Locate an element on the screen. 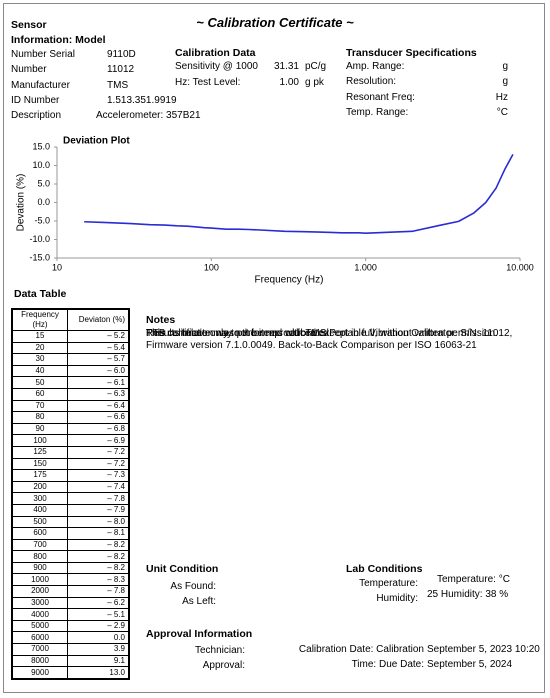  table-cell: 4000 is located at coordinates (39, 614).